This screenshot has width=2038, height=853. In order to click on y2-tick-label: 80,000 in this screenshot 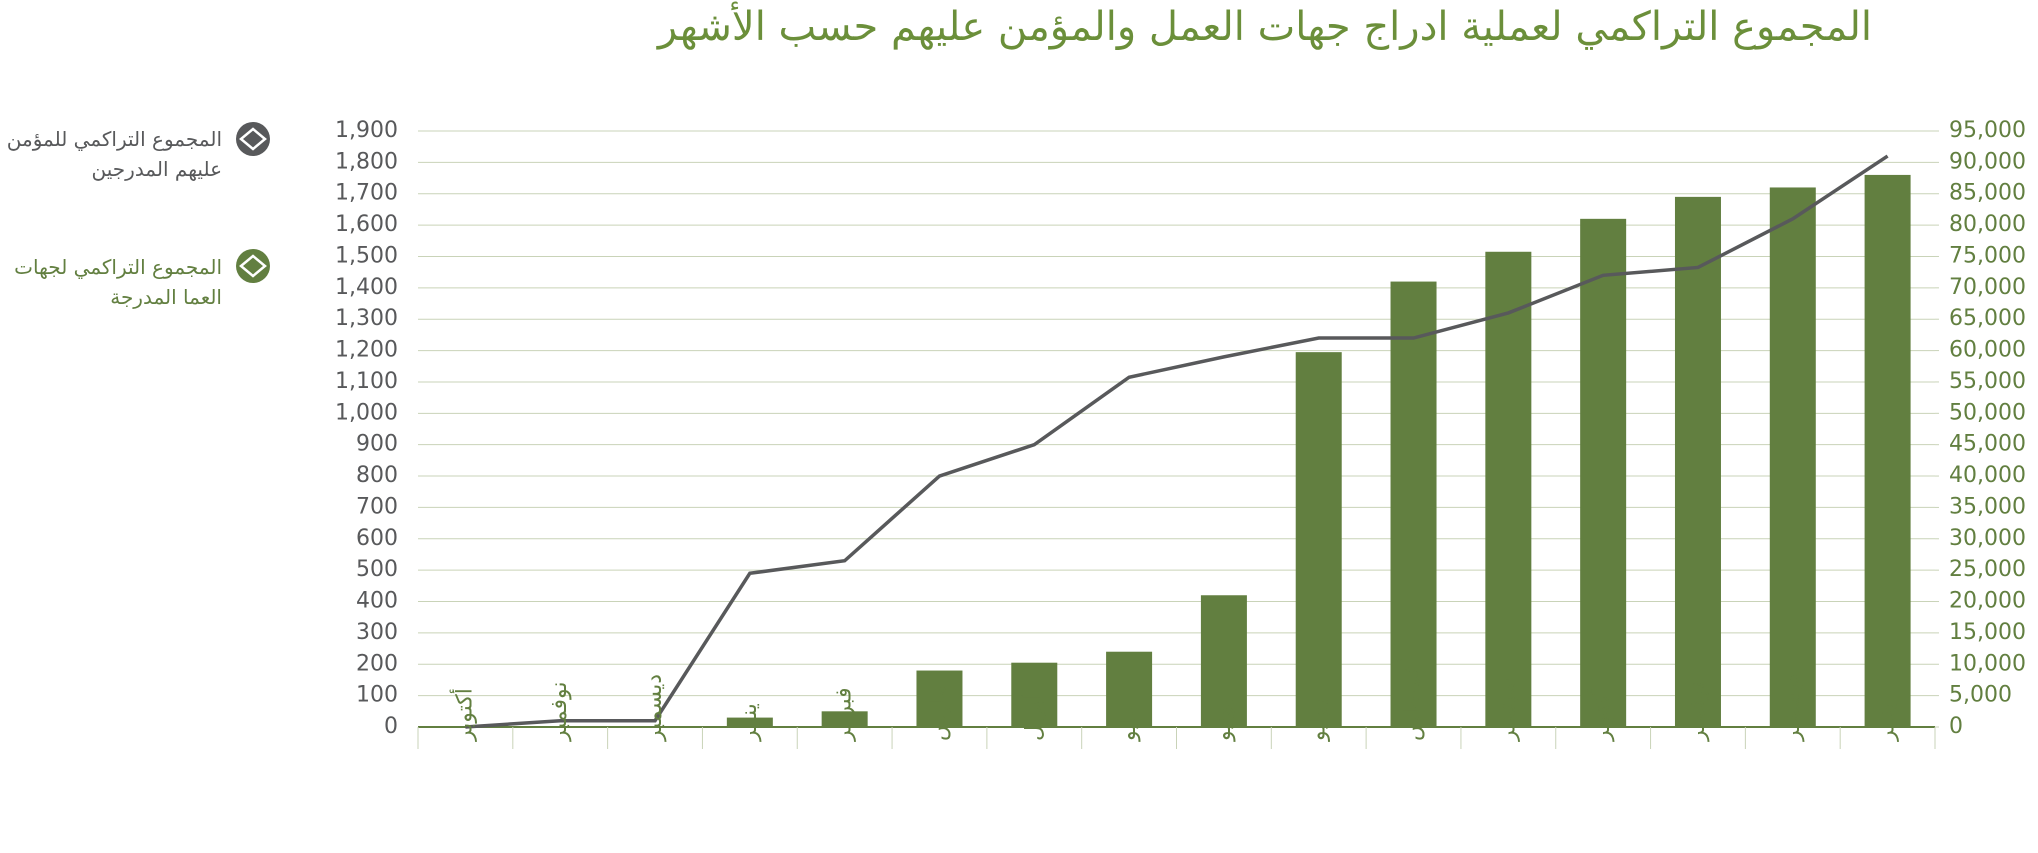, I will do `click(1987, 224)`.